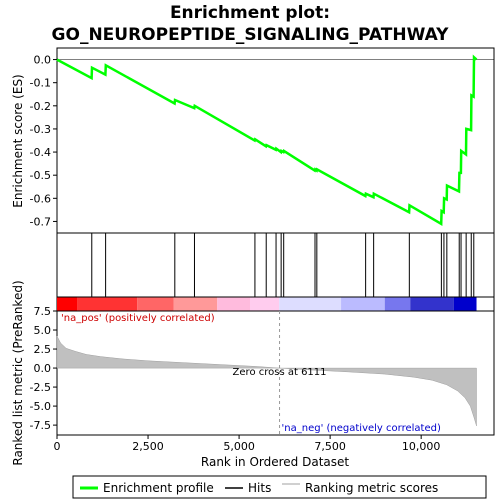 The image size is (500, 500). Describe the element at coordinates (371, 488) in the screenshot. I see `legend-label-ranking-metric: Ranking metric scores` at that location.